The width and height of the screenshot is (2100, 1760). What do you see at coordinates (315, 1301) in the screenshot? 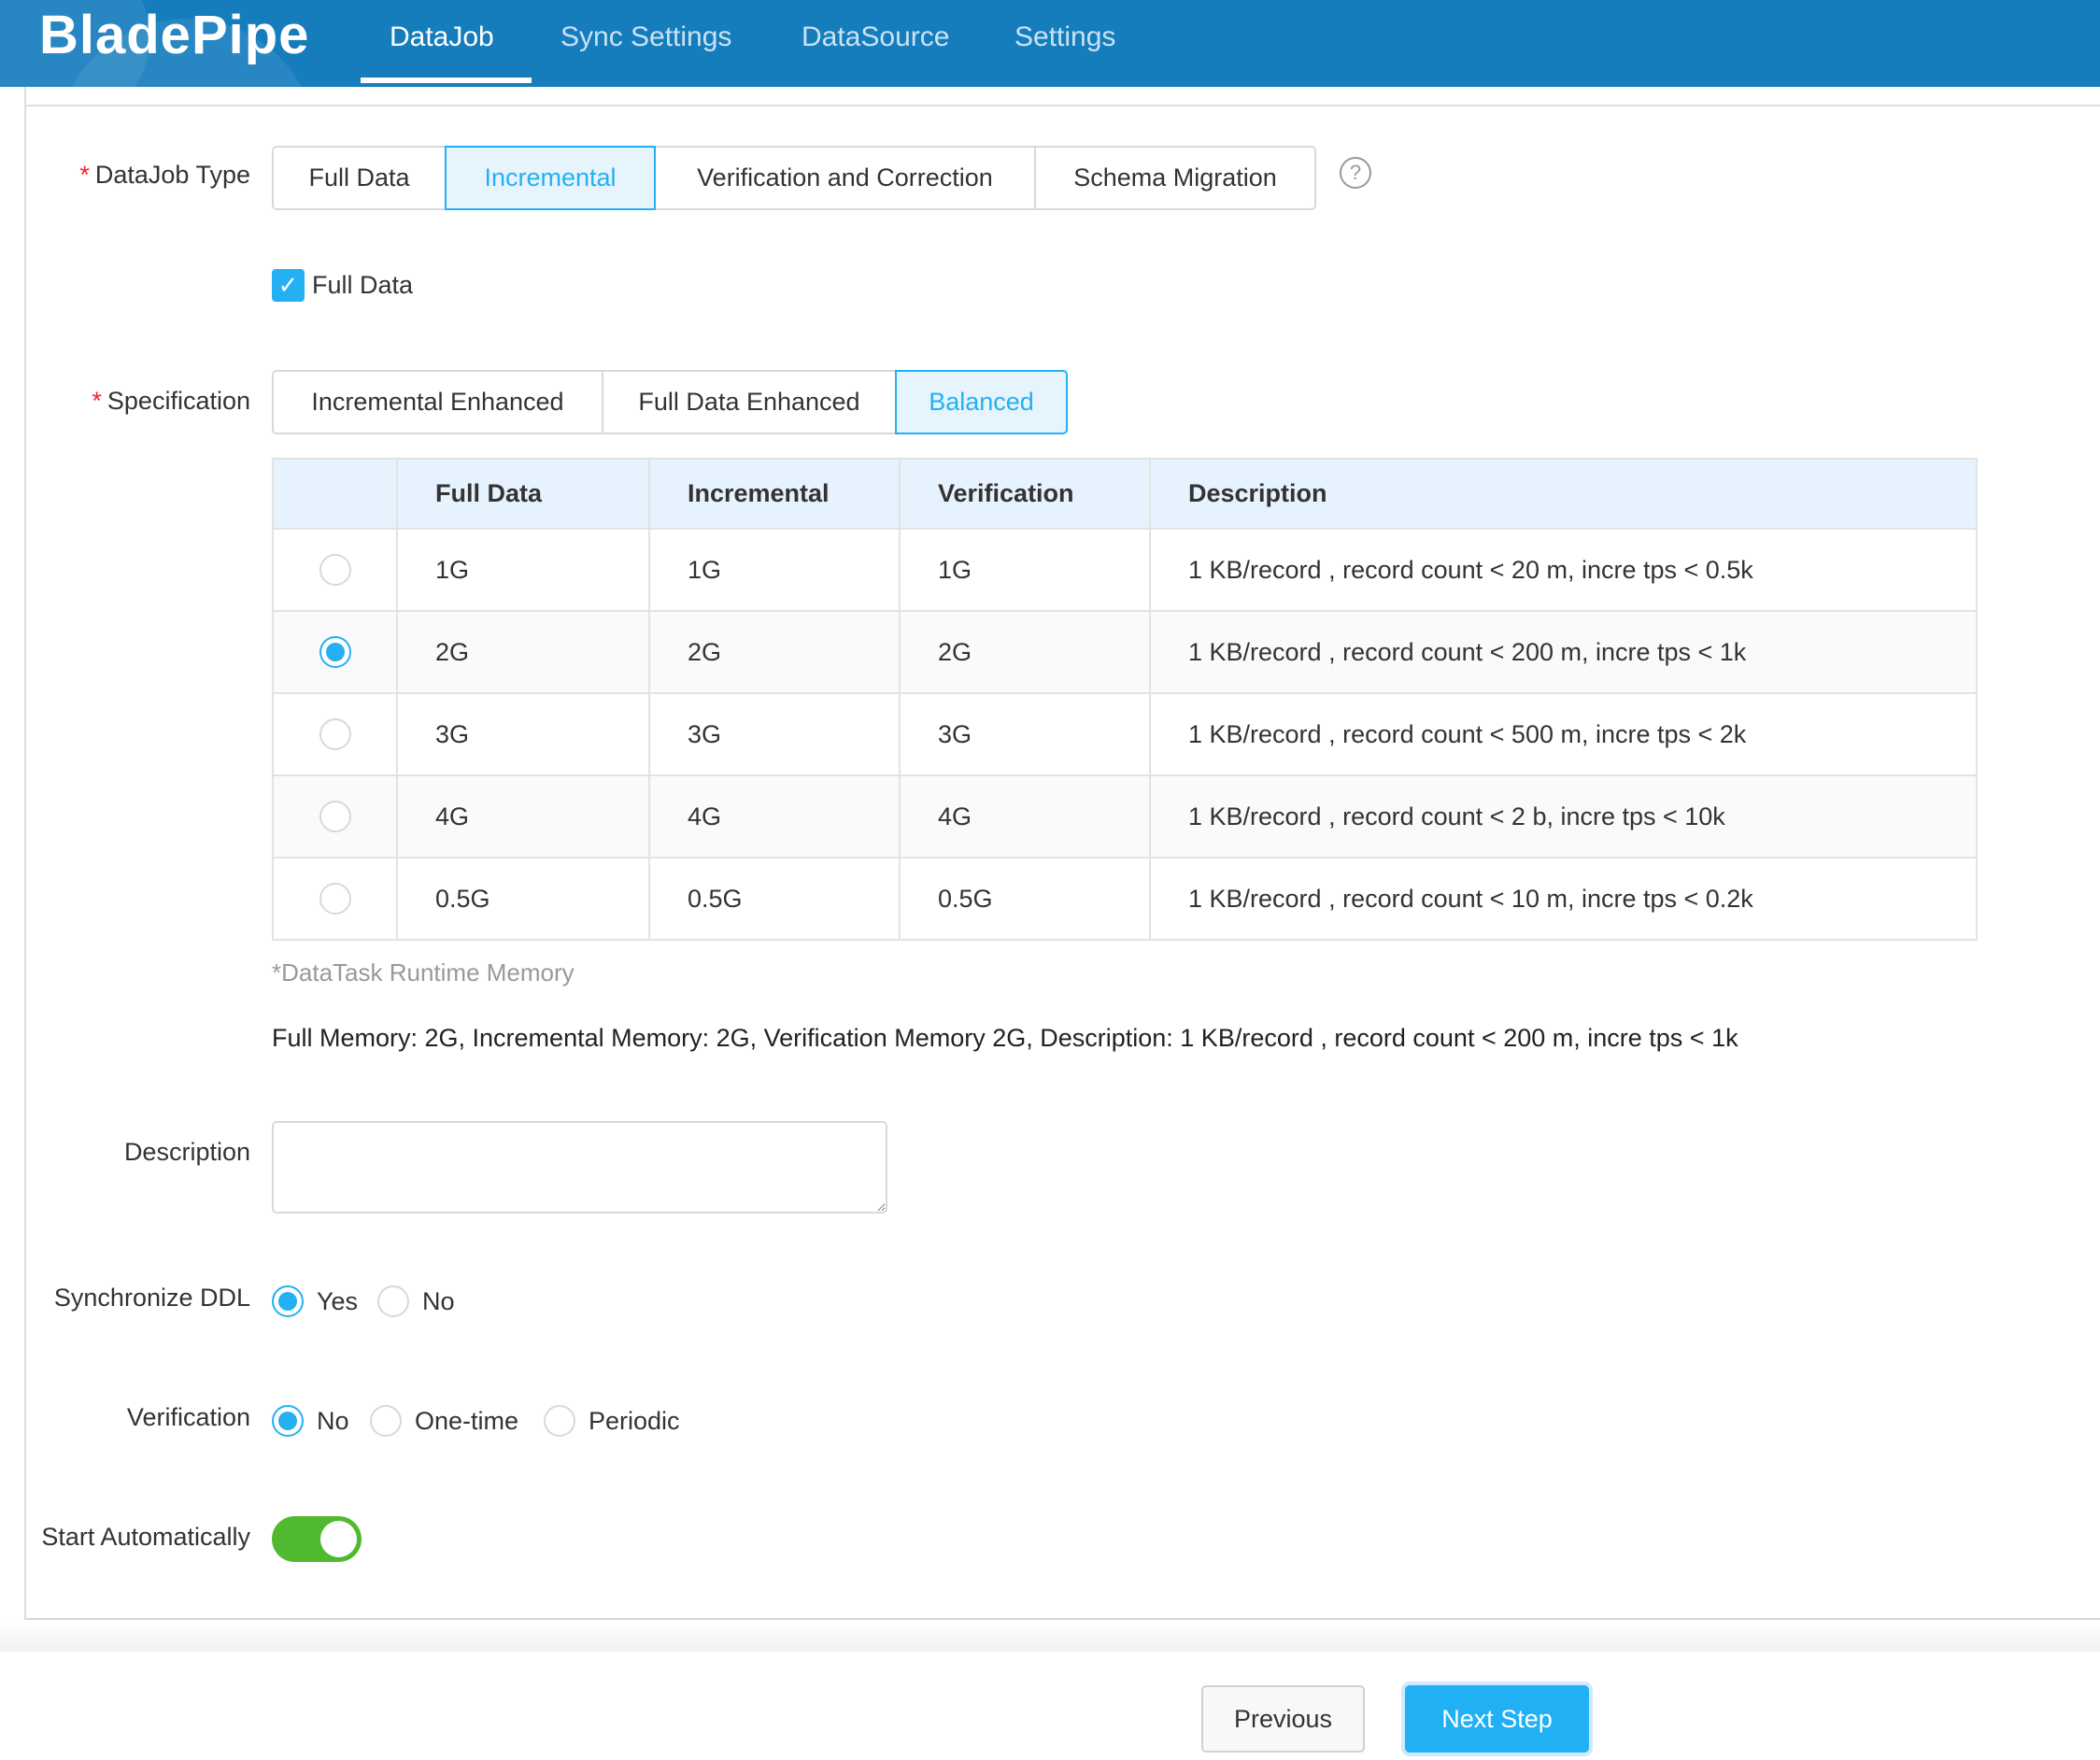
I see `sync-ddl-yes: Yes` at bounding box center [315, 1301].